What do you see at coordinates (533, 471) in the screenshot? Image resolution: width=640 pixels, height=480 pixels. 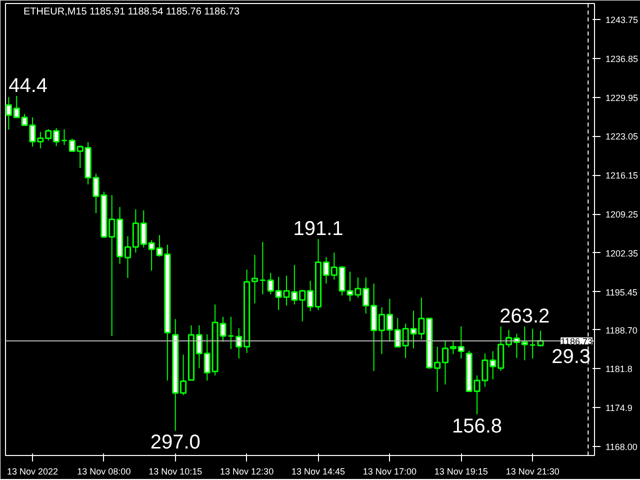 I see `x-tick-label: 13 Nov 21:30` at bounding box center [533, 471].